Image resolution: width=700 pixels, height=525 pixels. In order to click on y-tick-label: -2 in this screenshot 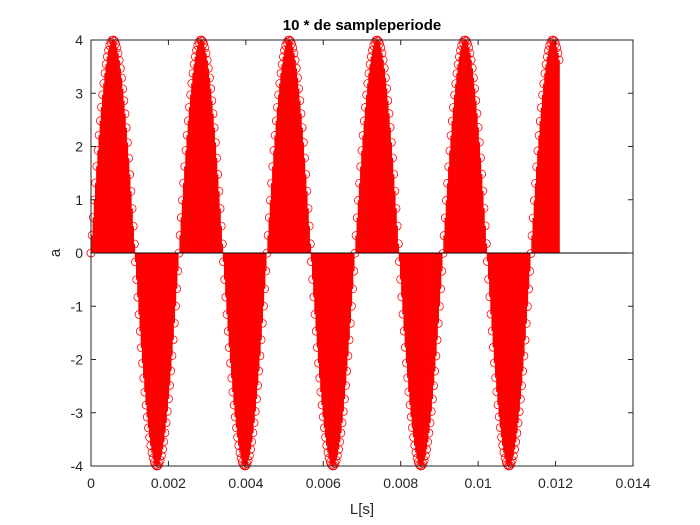, I will do `click(77, 360)`.